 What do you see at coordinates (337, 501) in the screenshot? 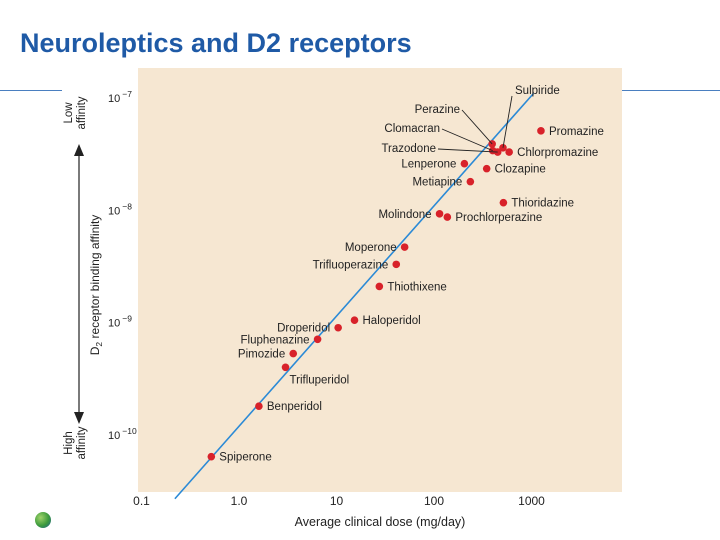
I see `x-tick-label: 10` at bounding box center [337, 501].